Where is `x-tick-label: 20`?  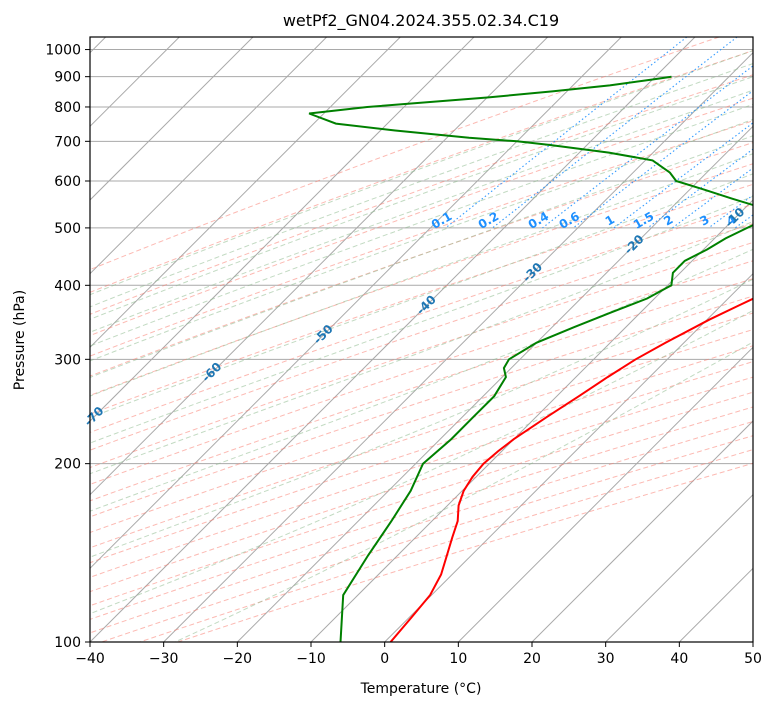
x-tick-label: 20 is located at coordinates (532, 659).